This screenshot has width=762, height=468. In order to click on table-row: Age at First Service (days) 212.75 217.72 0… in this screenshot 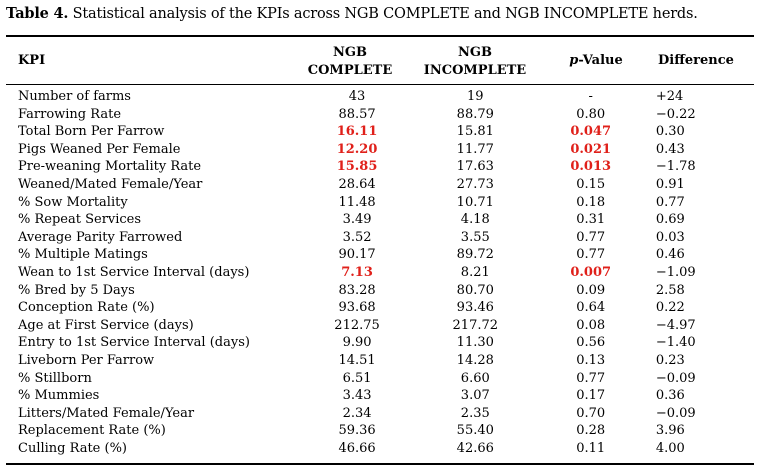, I will do `click(384, 326)`.